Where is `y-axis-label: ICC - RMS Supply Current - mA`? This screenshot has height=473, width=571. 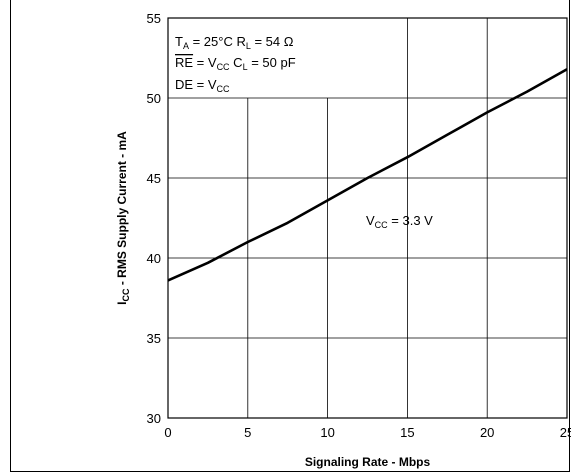 y-axis-label: ICC - RMS Supply Current - mA is located at coordinates (123, 218).